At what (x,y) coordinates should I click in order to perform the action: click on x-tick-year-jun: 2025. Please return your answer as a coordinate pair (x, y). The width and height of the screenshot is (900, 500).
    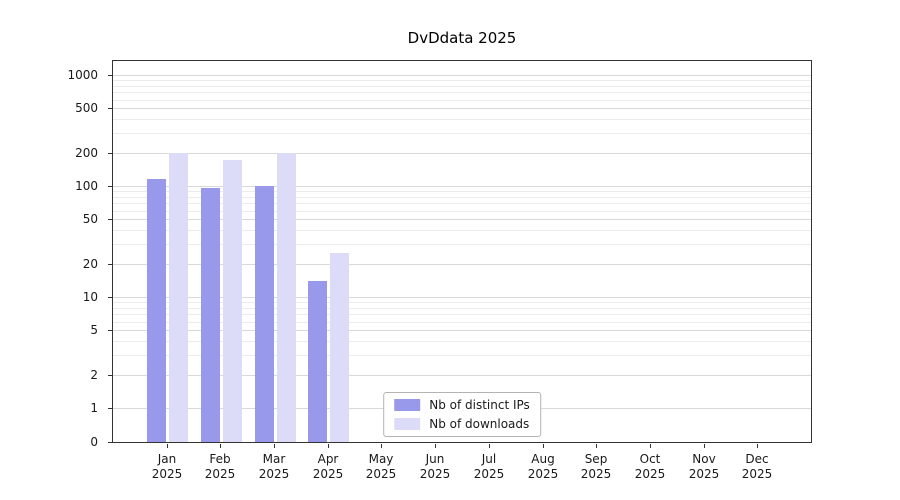
    Looking at the image, I should click on (435, 474).